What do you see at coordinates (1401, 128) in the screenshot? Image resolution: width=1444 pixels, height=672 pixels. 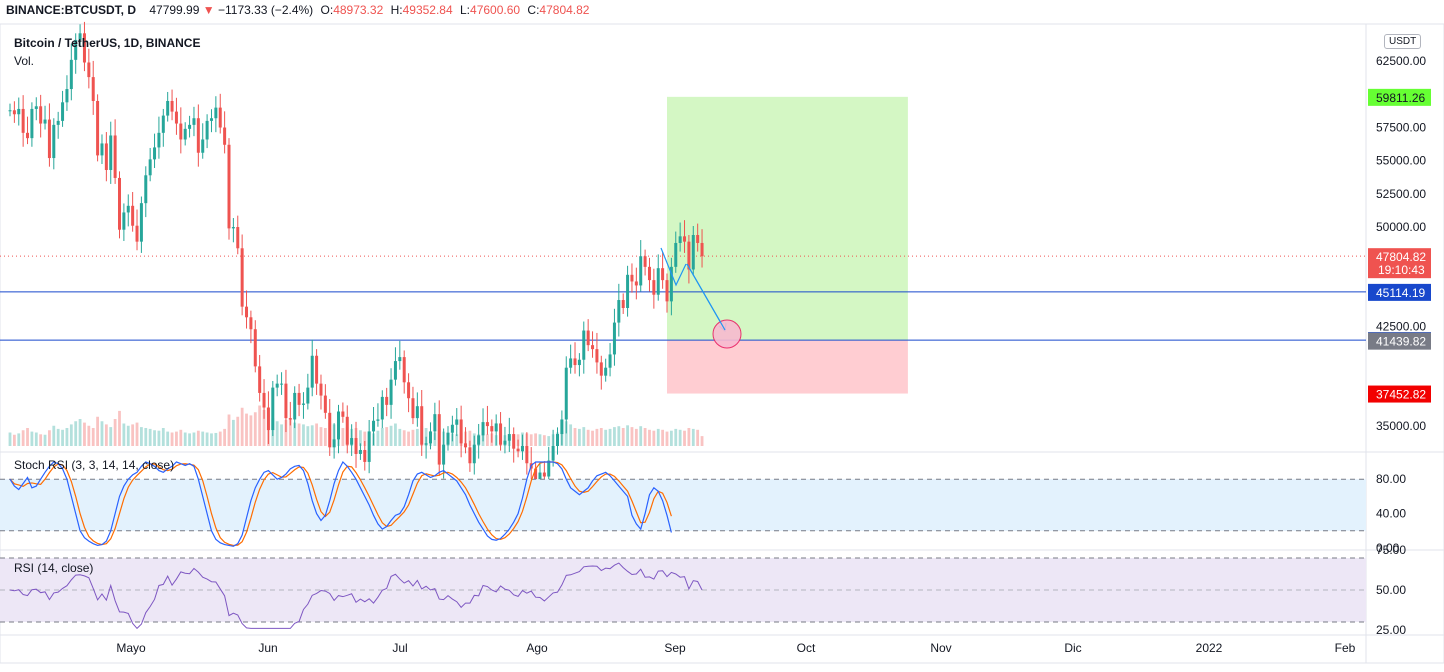 I see `price-tick-label: 57500.00` at bounding box center [1401, 128].